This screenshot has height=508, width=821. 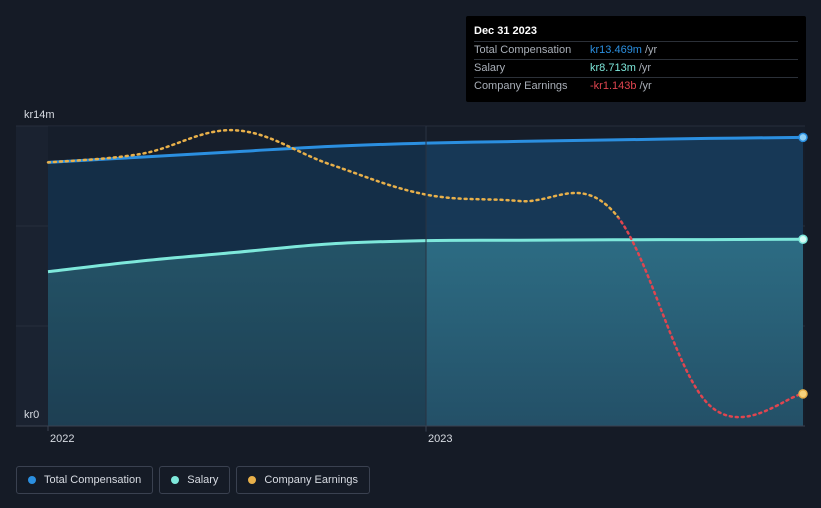 What do you see at coordinates (490, 68) in the screenshot?
I see `tooltip-label: Salary` at bounding box center [490, 68].